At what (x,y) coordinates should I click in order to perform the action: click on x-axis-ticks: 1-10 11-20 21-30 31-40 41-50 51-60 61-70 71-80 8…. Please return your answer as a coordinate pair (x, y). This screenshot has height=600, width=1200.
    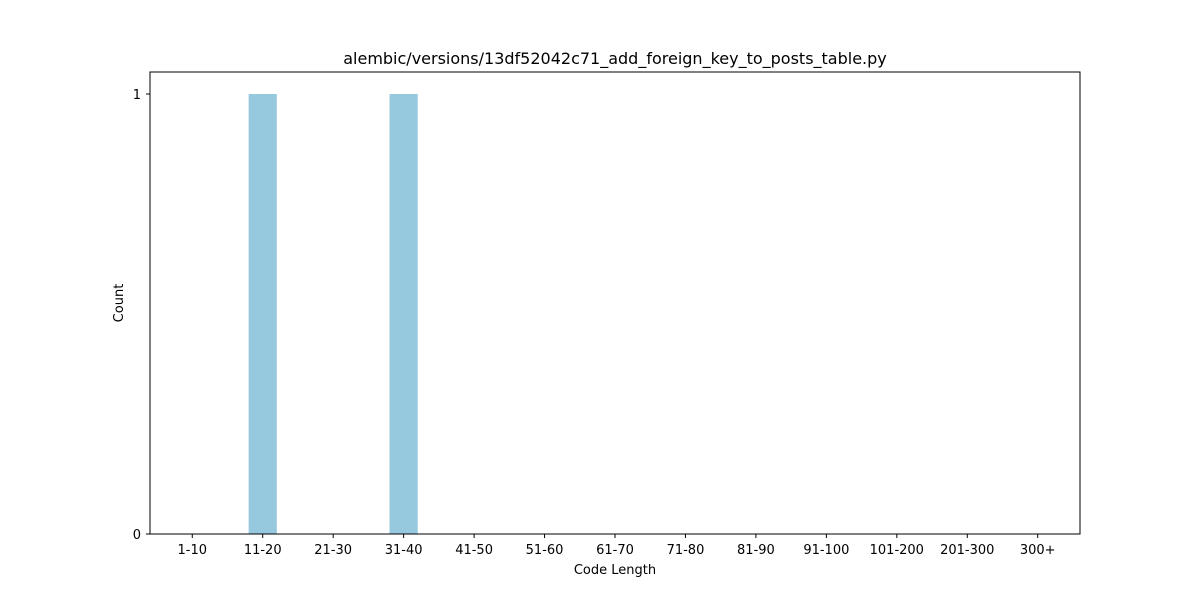
    Looking at the image, I should click on (617, 546).